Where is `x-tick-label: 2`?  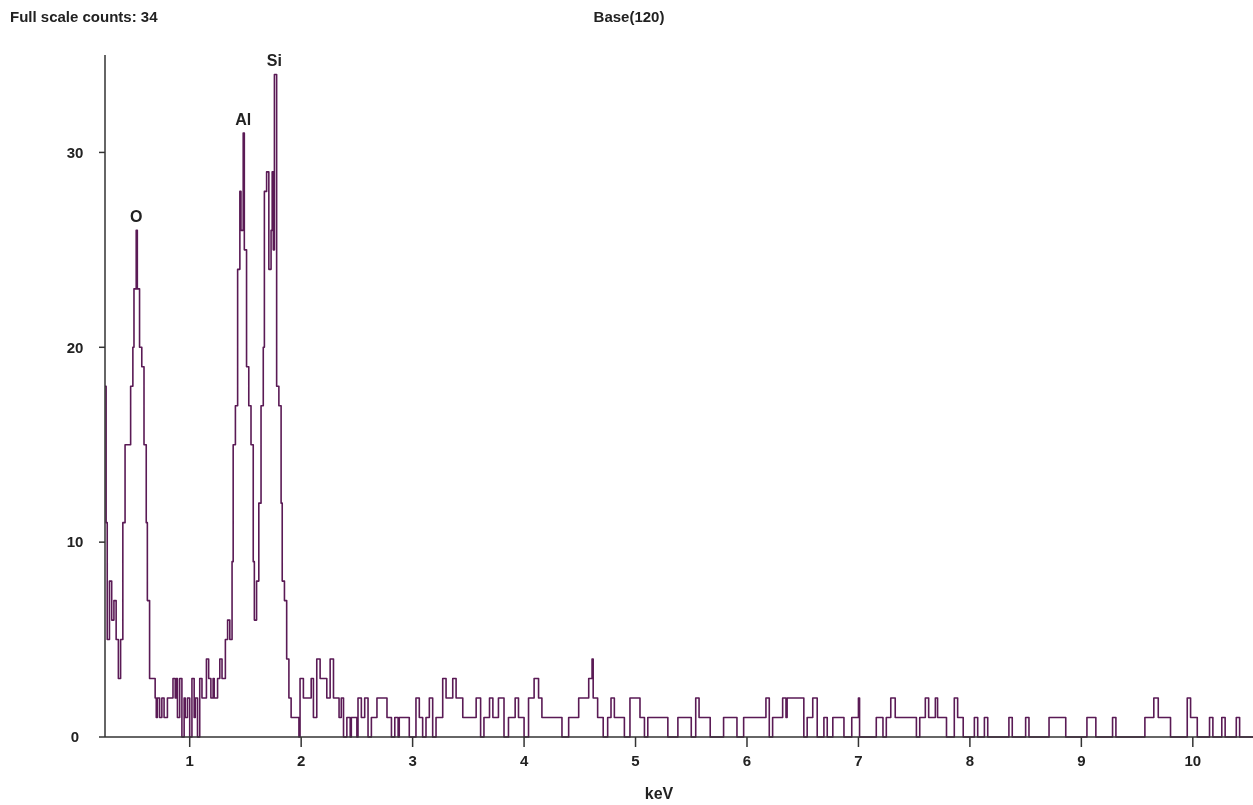
x-tick-label: 2 is located at coordinates (301, 760).